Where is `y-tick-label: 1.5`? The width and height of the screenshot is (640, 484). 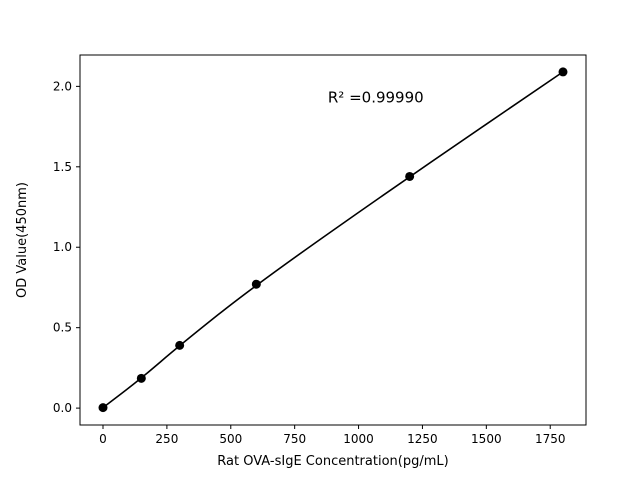
y-tick-label: 1.5 is located at coordinates (62, 167).